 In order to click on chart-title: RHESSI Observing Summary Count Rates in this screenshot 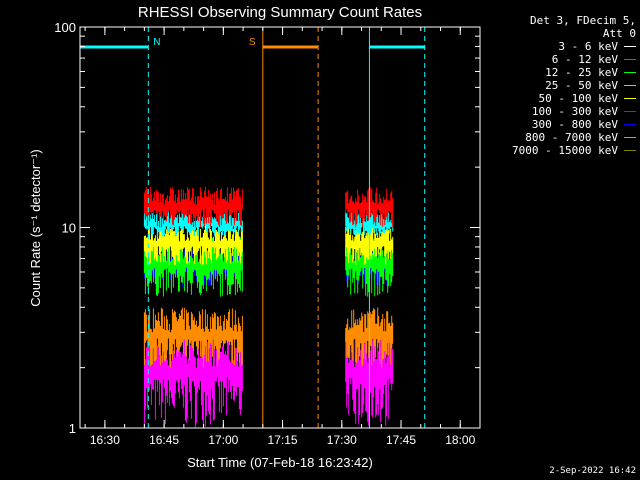, I will do `click(280, 12)`.